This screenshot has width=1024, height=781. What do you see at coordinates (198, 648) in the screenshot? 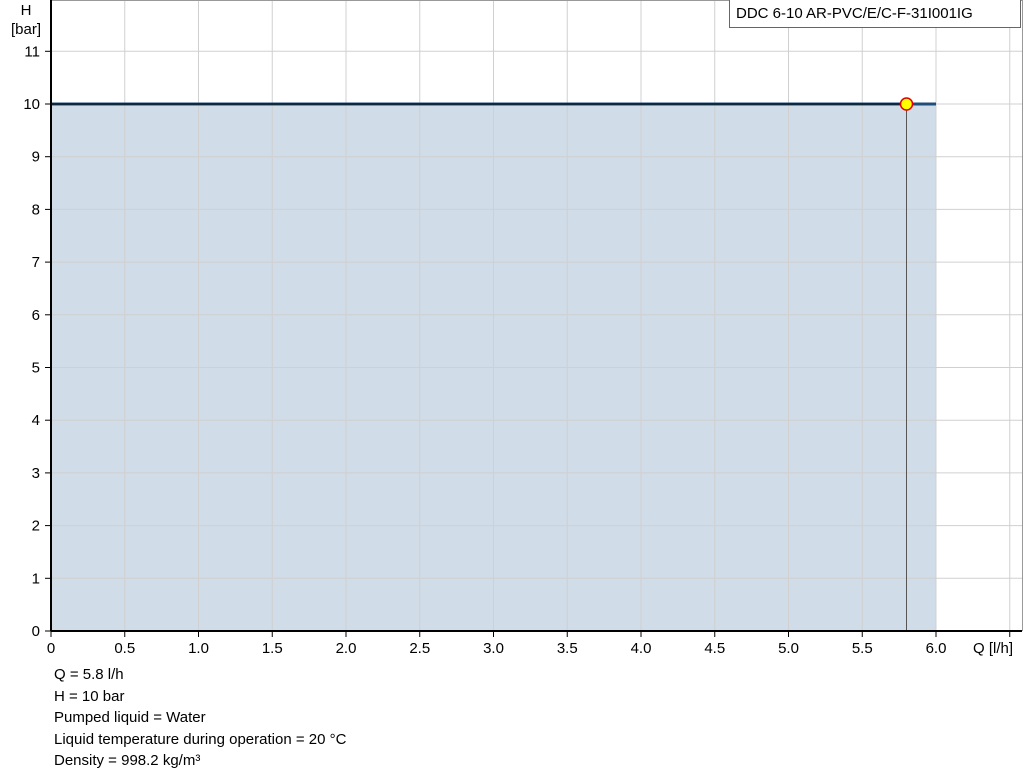
I see `x-tick-label: 1.0` at bounding box center [198, 648].